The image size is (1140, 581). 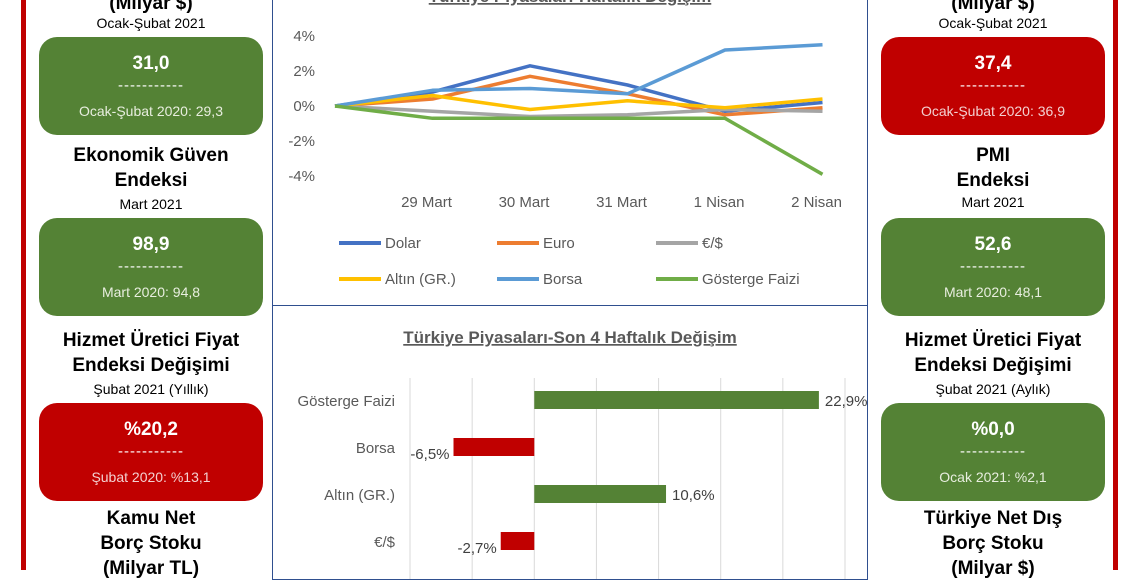 What do you see at coordinates (151, 365) in the screenshot?
I see `left-title-endeksi-degisimi: Endeksi Değişimi` at bounding box center [151, 365].